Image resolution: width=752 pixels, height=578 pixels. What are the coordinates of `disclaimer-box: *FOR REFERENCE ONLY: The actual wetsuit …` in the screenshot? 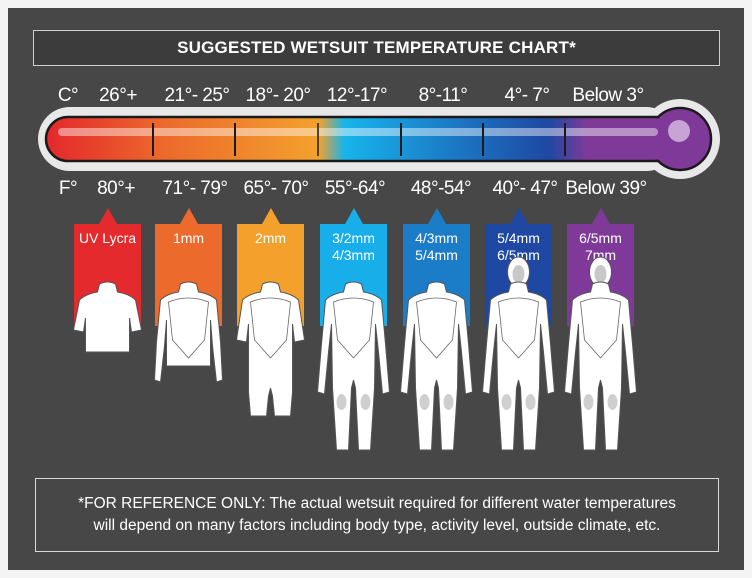 It's located at (377, 515).